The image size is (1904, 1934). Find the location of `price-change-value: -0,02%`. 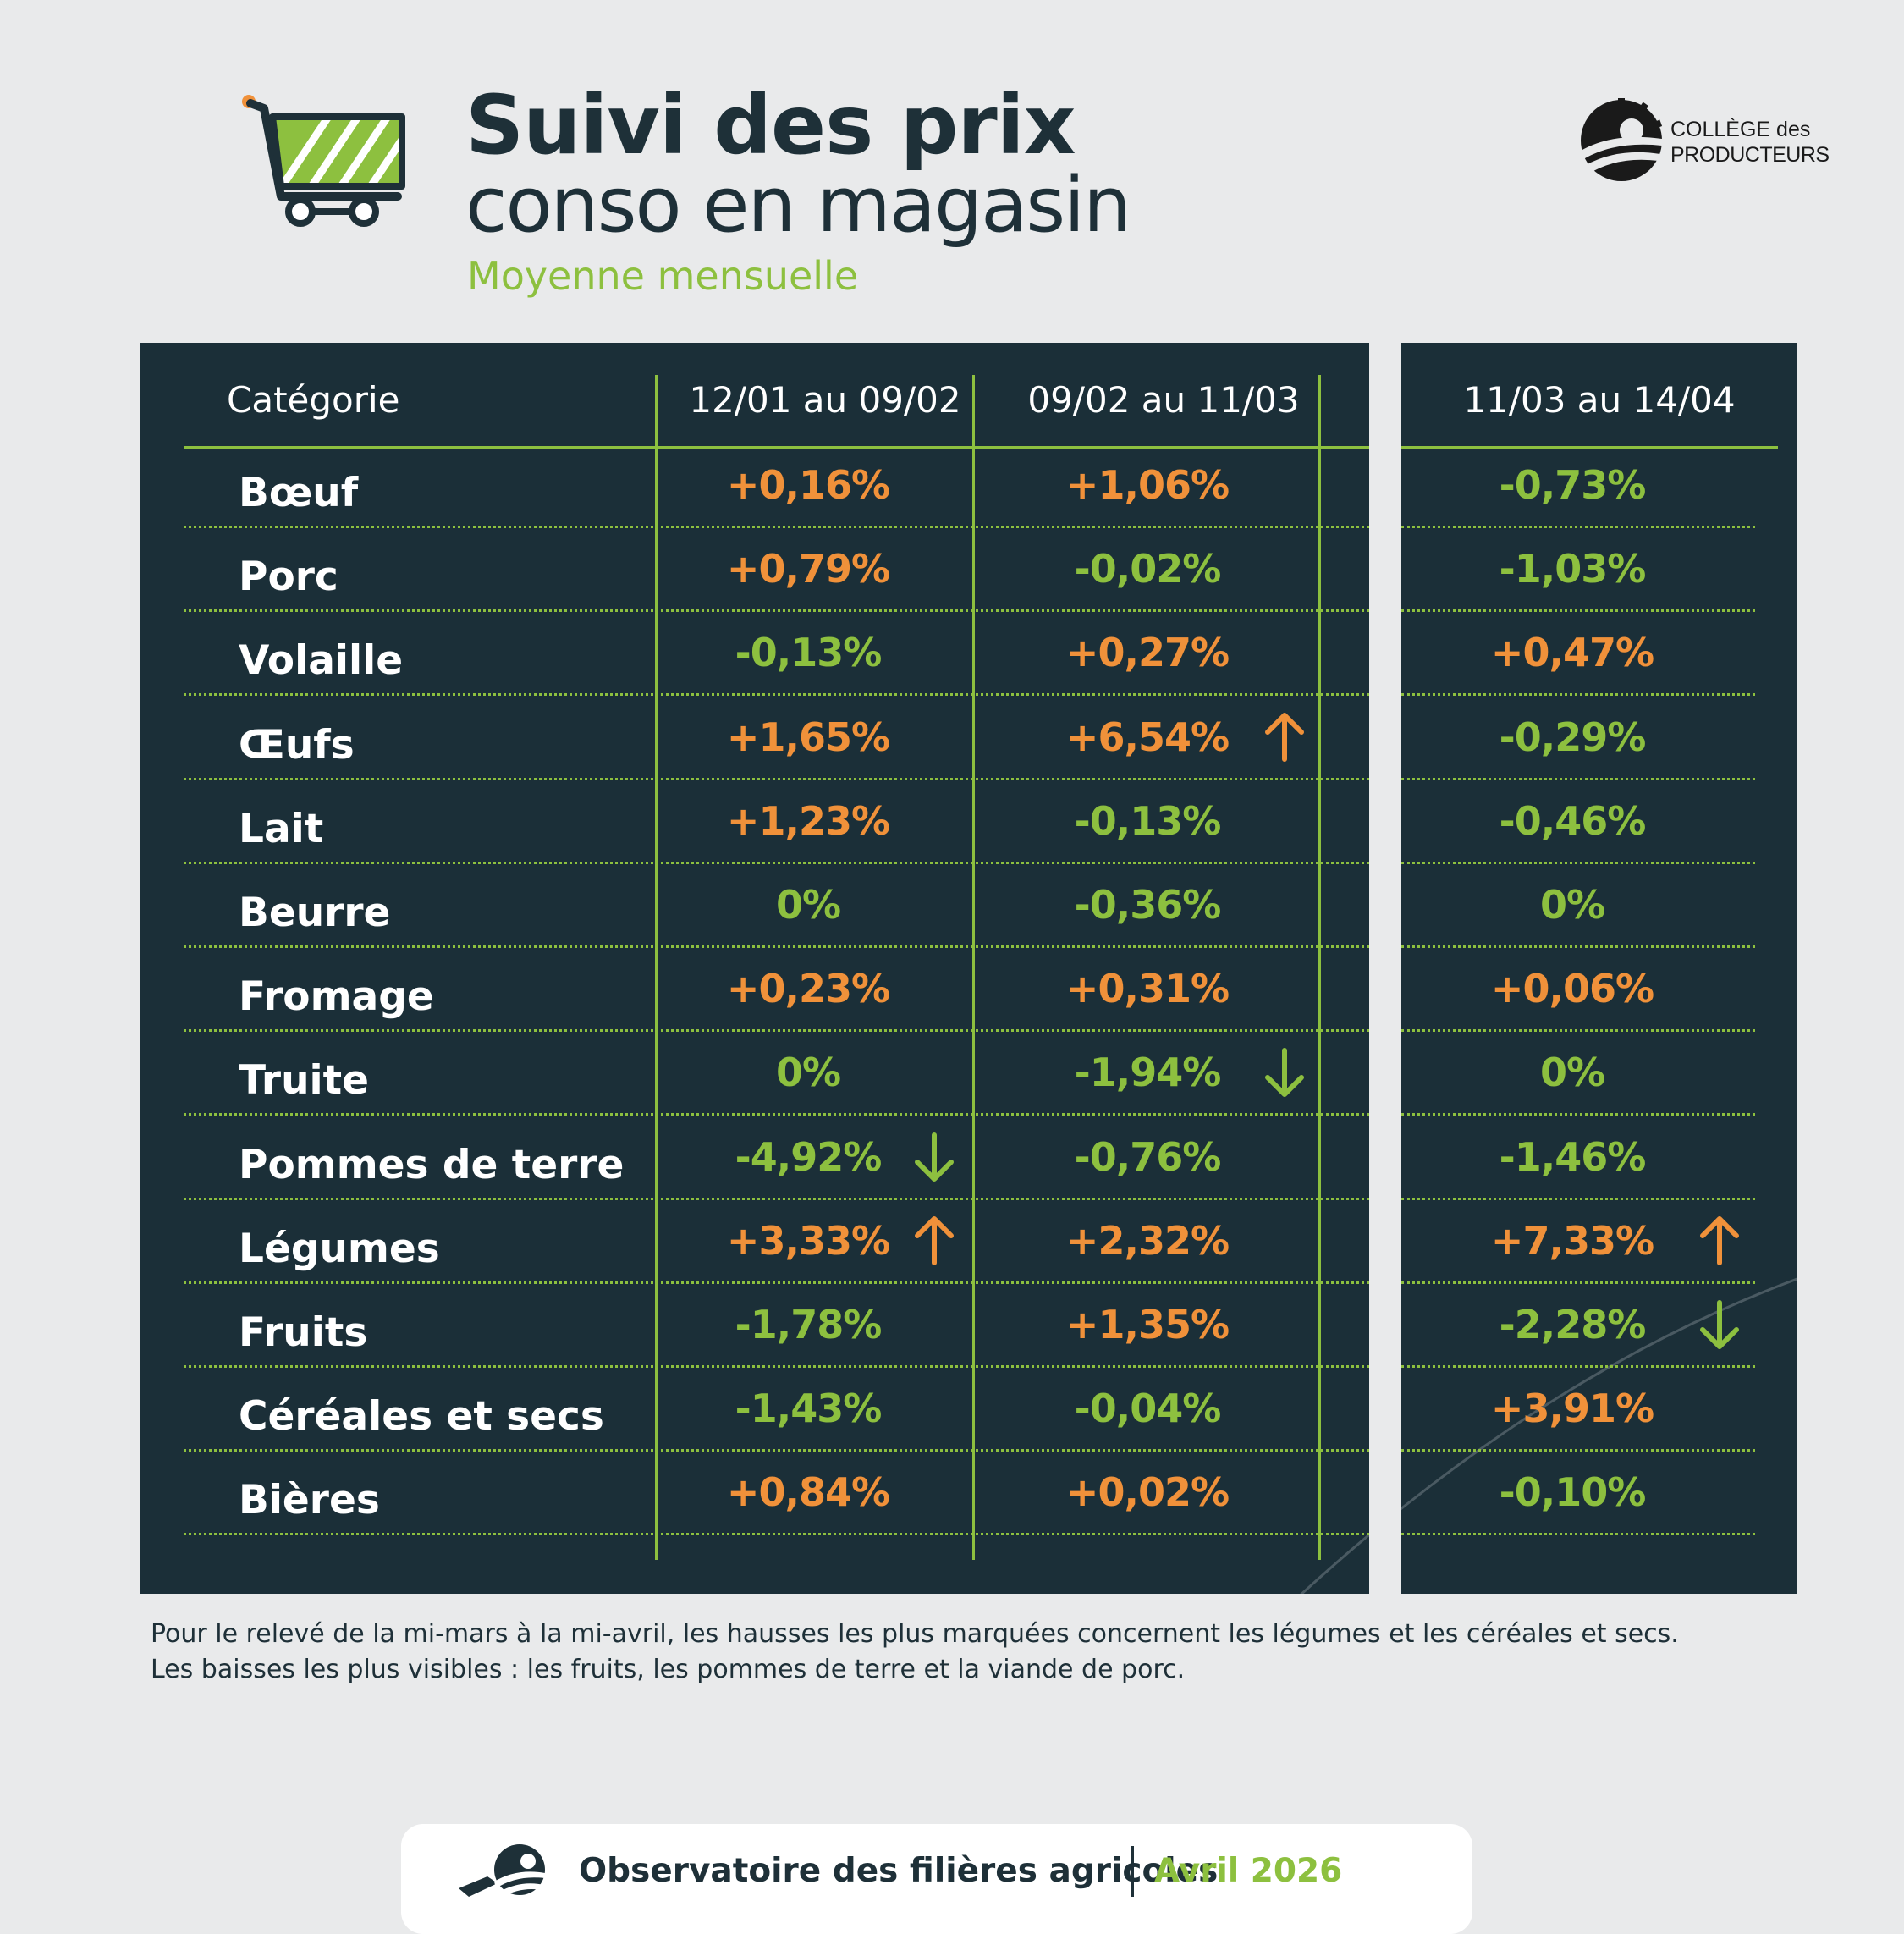

price-change-value: -0,02% is located at coordinates (1148, 569).